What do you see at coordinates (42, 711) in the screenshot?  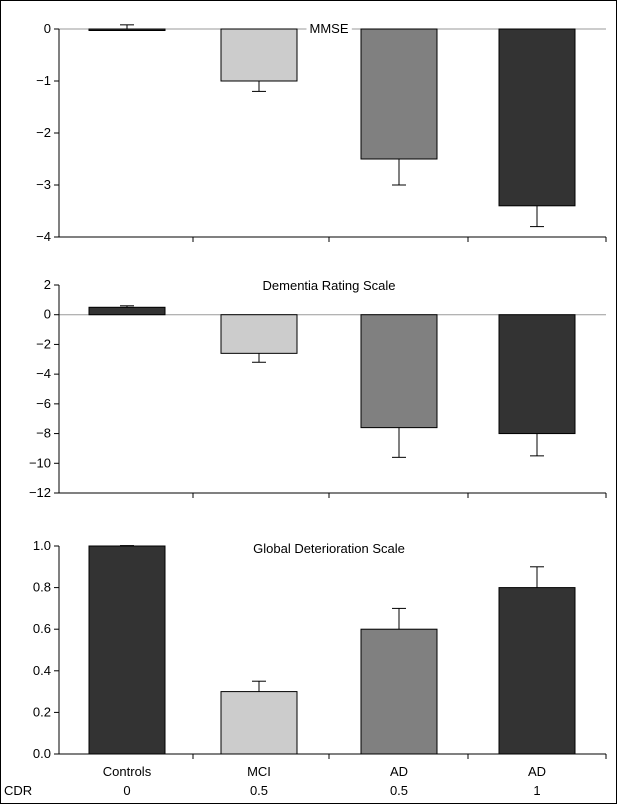 I see `panel3-y-tick-label: 0.2` at bounding box center [42, 711].